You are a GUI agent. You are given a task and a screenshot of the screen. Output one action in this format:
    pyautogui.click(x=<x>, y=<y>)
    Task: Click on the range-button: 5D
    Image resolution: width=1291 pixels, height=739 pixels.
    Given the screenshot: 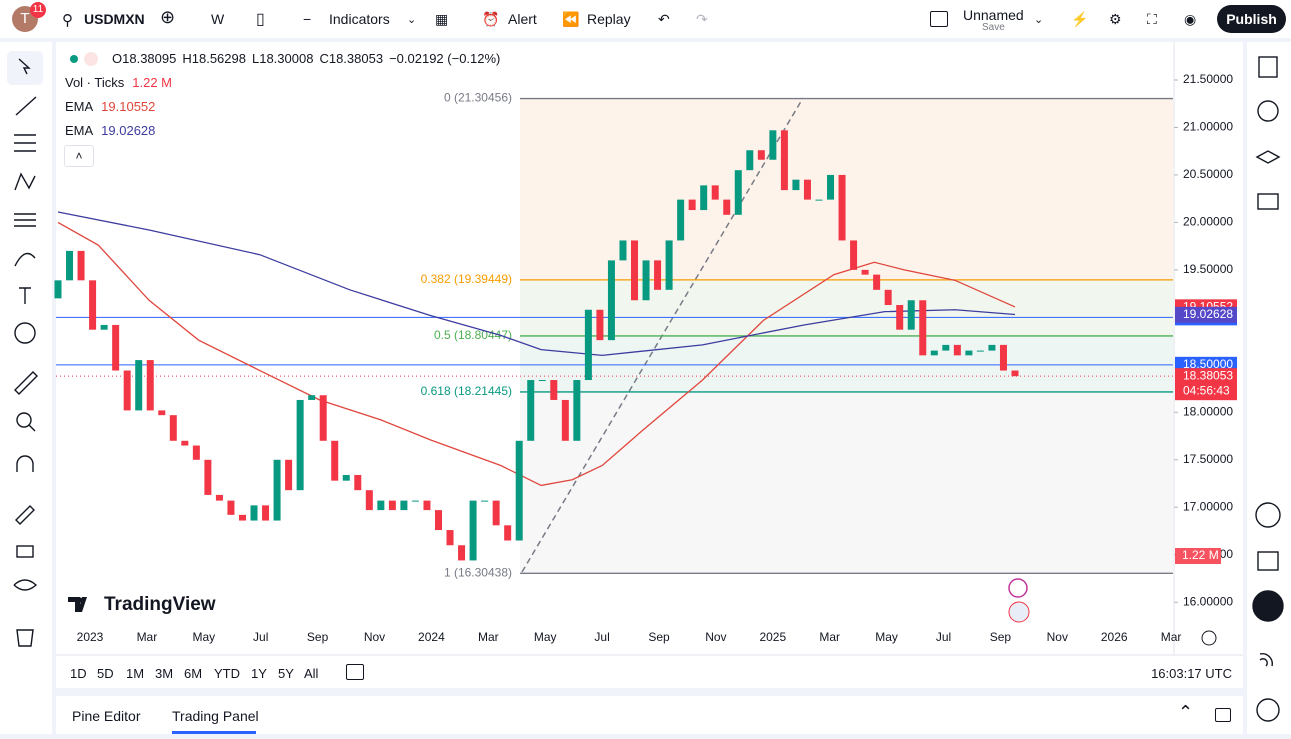 What is the action you would take?
    pyautogui.click(x=105, y=673)
    